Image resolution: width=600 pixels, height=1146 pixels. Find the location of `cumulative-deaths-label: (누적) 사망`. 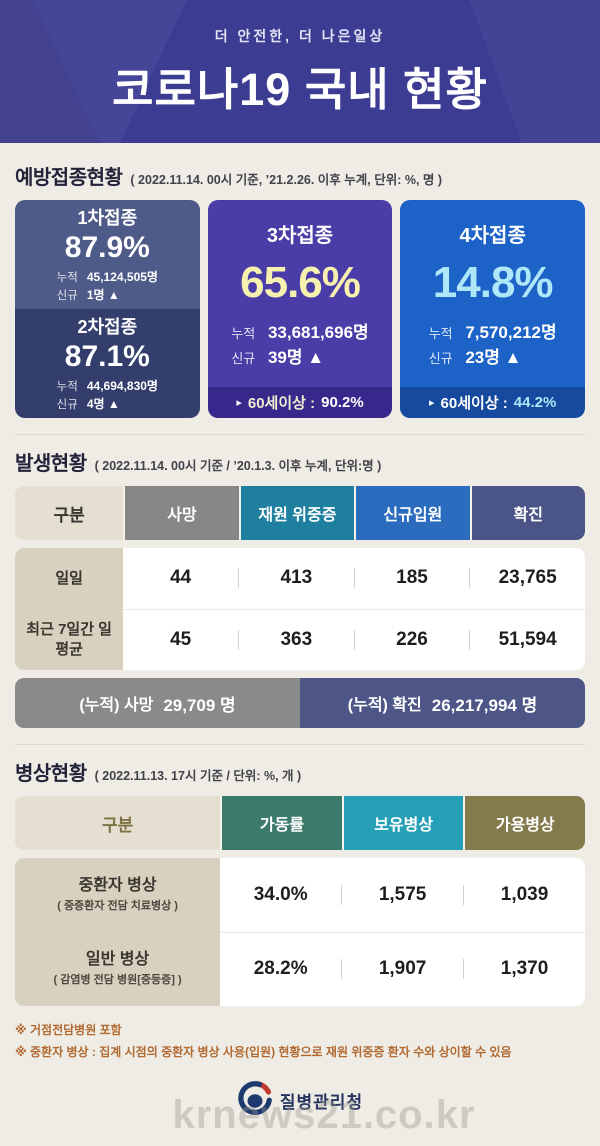

cumulative-deaths-label: (누적) 사망 is located at coordinates (116, 705).